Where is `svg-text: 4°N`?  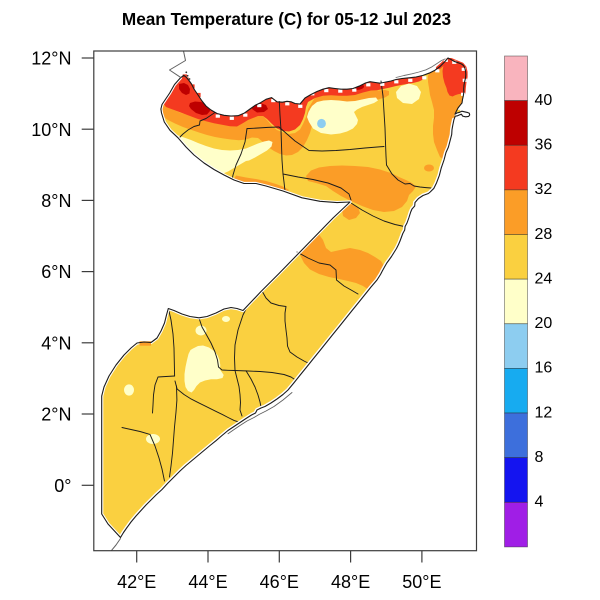 svg-text: 4°N is located at coordinates (56, 343).